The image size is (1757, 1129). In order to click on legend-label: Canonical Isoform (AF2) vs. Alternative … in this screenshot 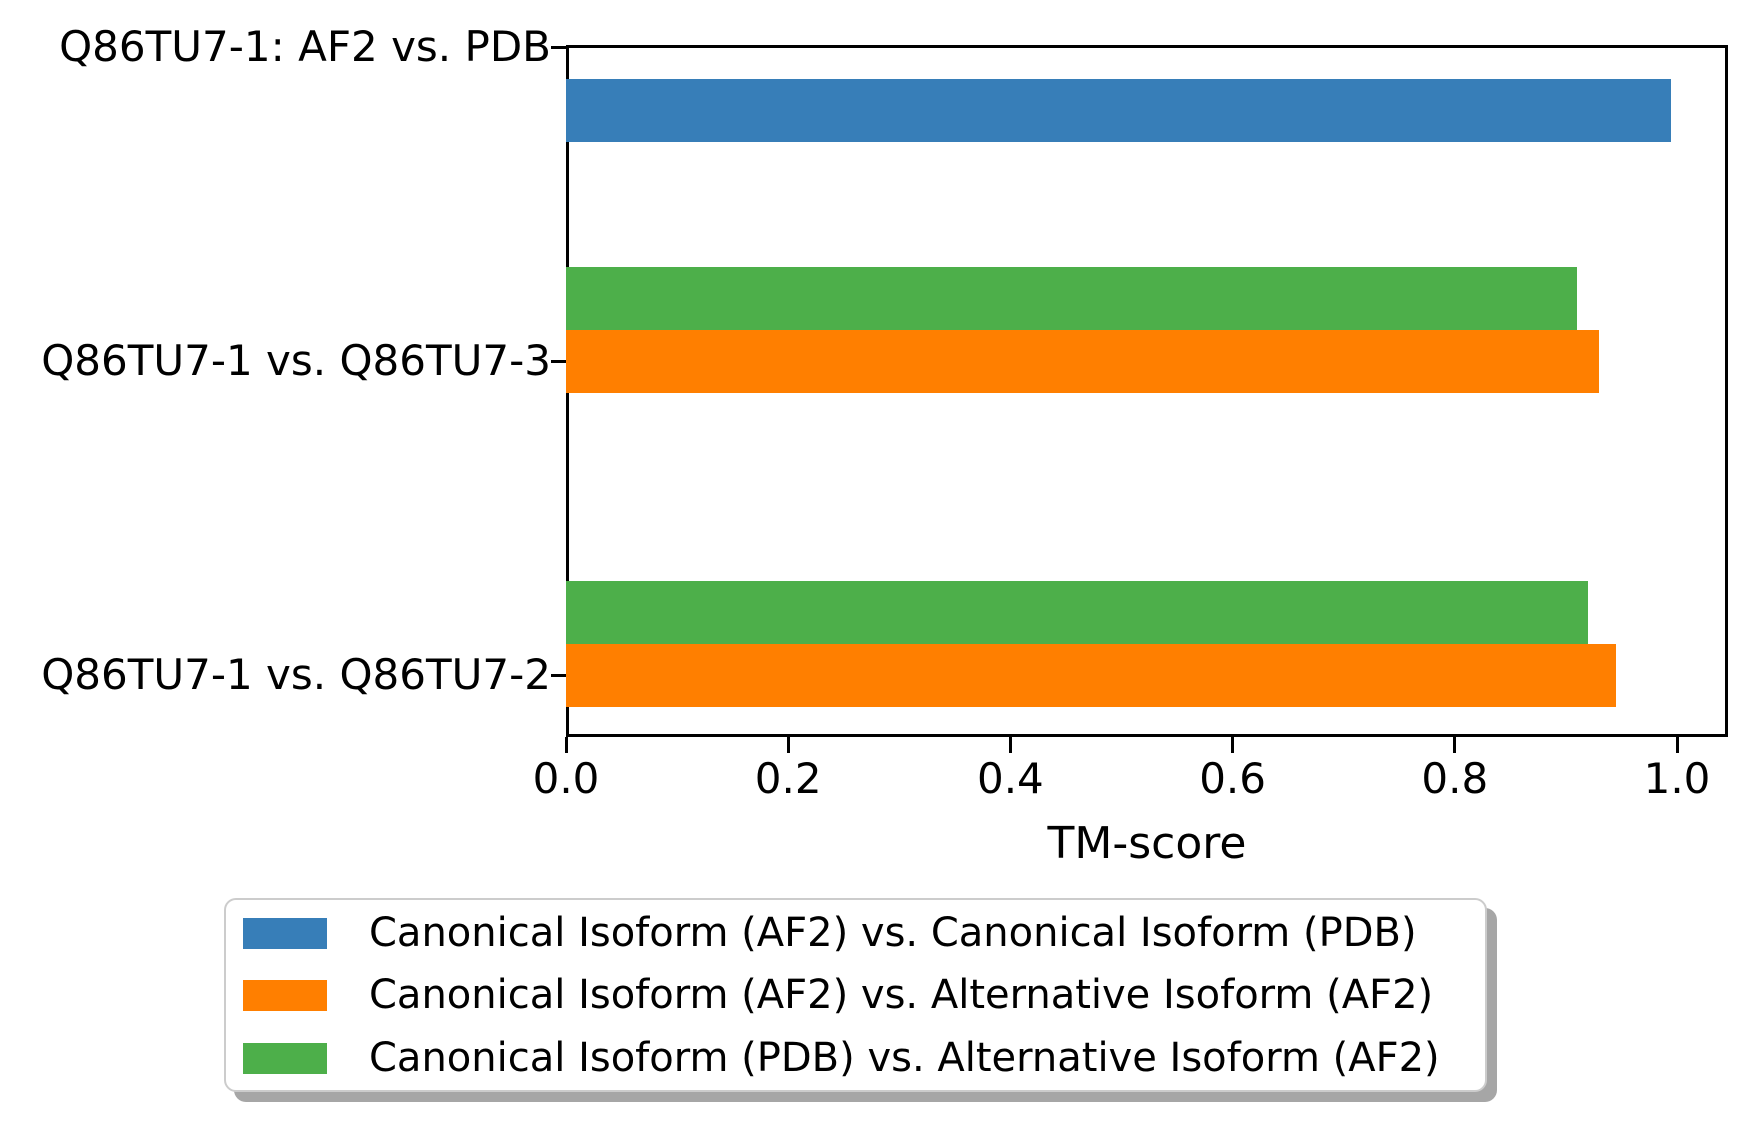, I will do `click(901, 995)`.